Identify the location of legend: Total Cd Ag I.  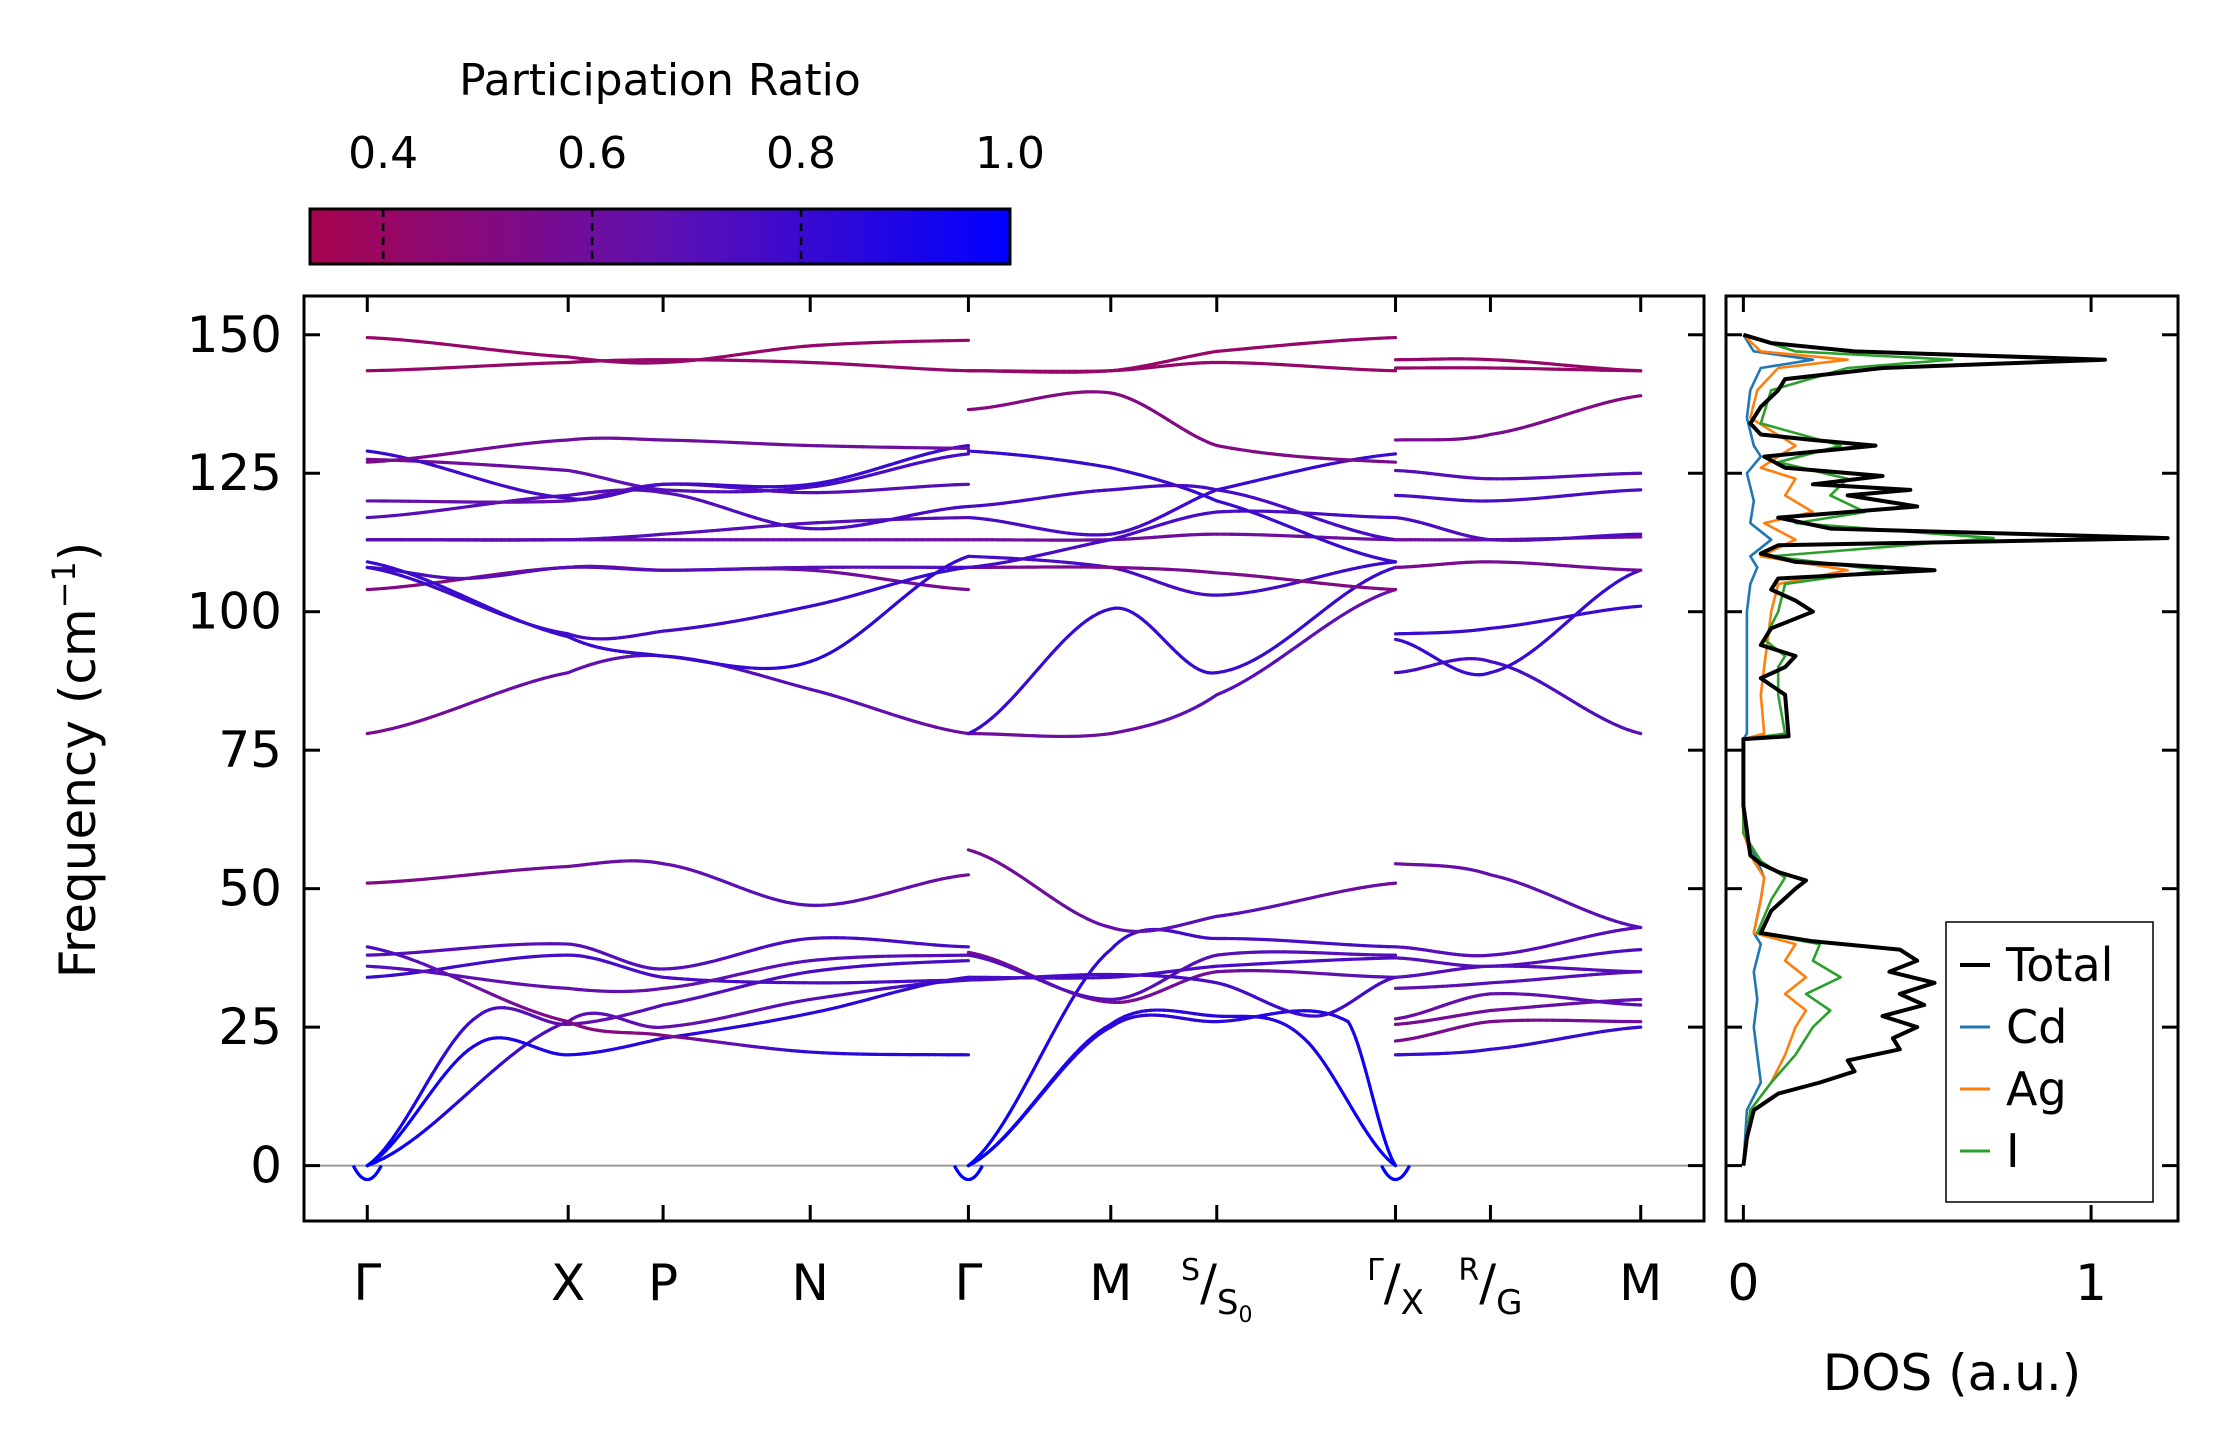
(2049, 1062).